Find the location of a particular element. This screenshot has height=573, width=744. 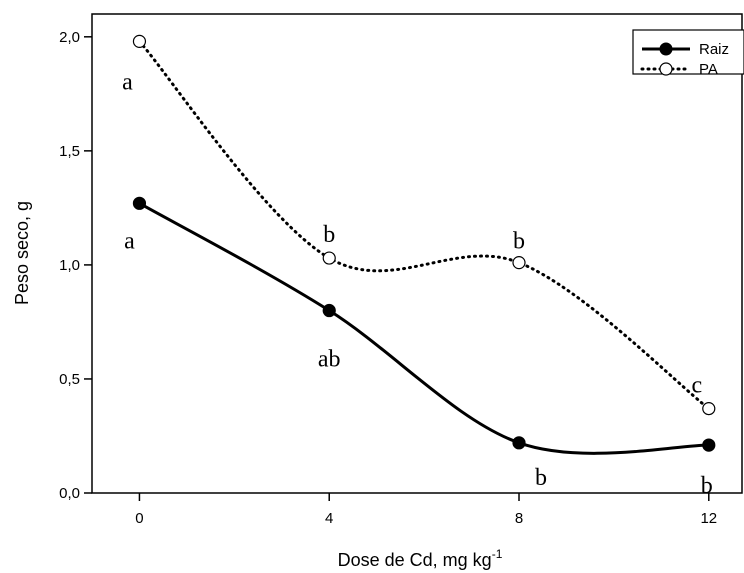

y-tick-label-4: 2,0 is located at coordinates (69, 37).